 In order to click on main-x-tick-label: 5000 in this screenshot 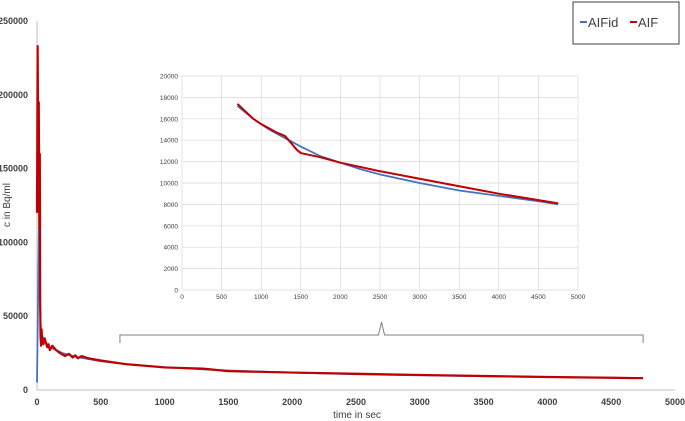, I will do `click(675, 402)`.